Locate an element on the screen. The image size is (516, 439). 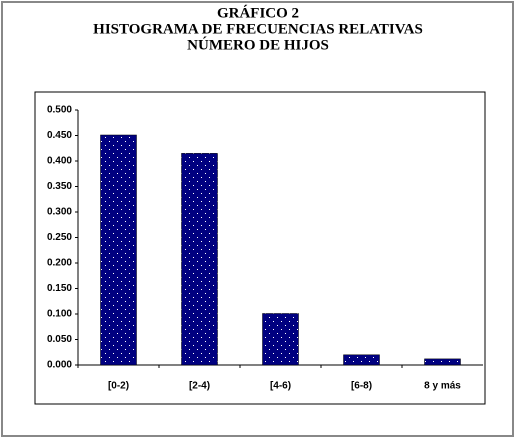
y-tick-label: 0.200 is located at coordinates (59, 263).